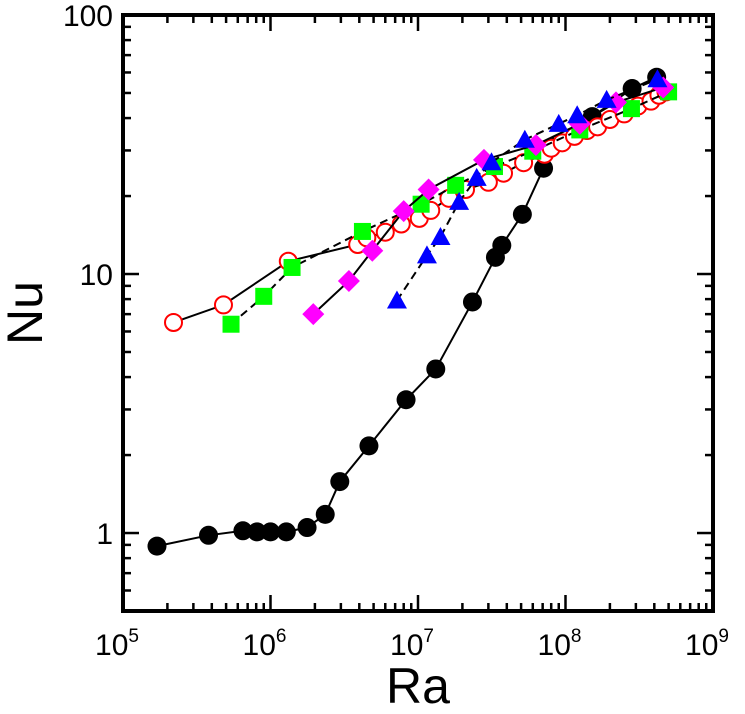  Describe the element at coordinates (26, 313) in the screenshot. I see `y-axis-label: Nu` at that location.